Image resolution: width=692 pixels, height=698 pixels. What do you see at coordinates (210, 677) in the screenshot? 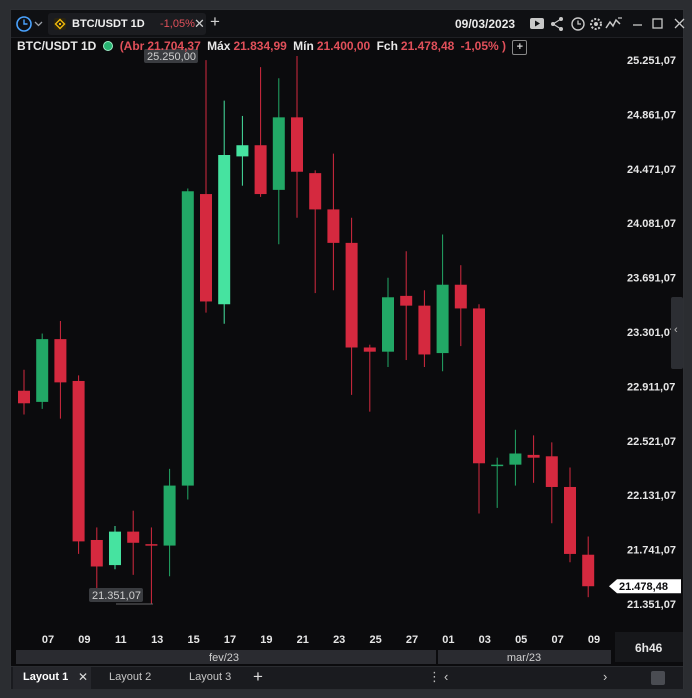
I see `layout-tab-3: Layout 3` at bounding box center [210, 677].